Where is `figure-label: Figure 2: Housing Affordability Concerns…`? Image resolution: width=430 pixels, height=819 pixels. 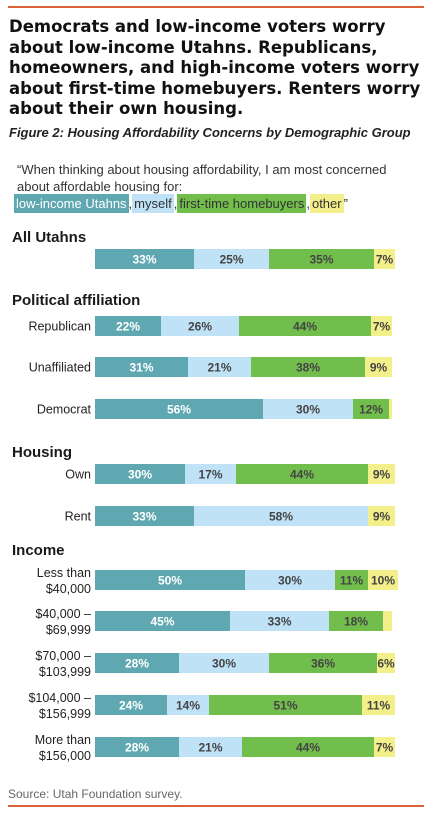 figure-label: Figure 2: Housing Affordability Concerns… is located at coordinates (210, 132).